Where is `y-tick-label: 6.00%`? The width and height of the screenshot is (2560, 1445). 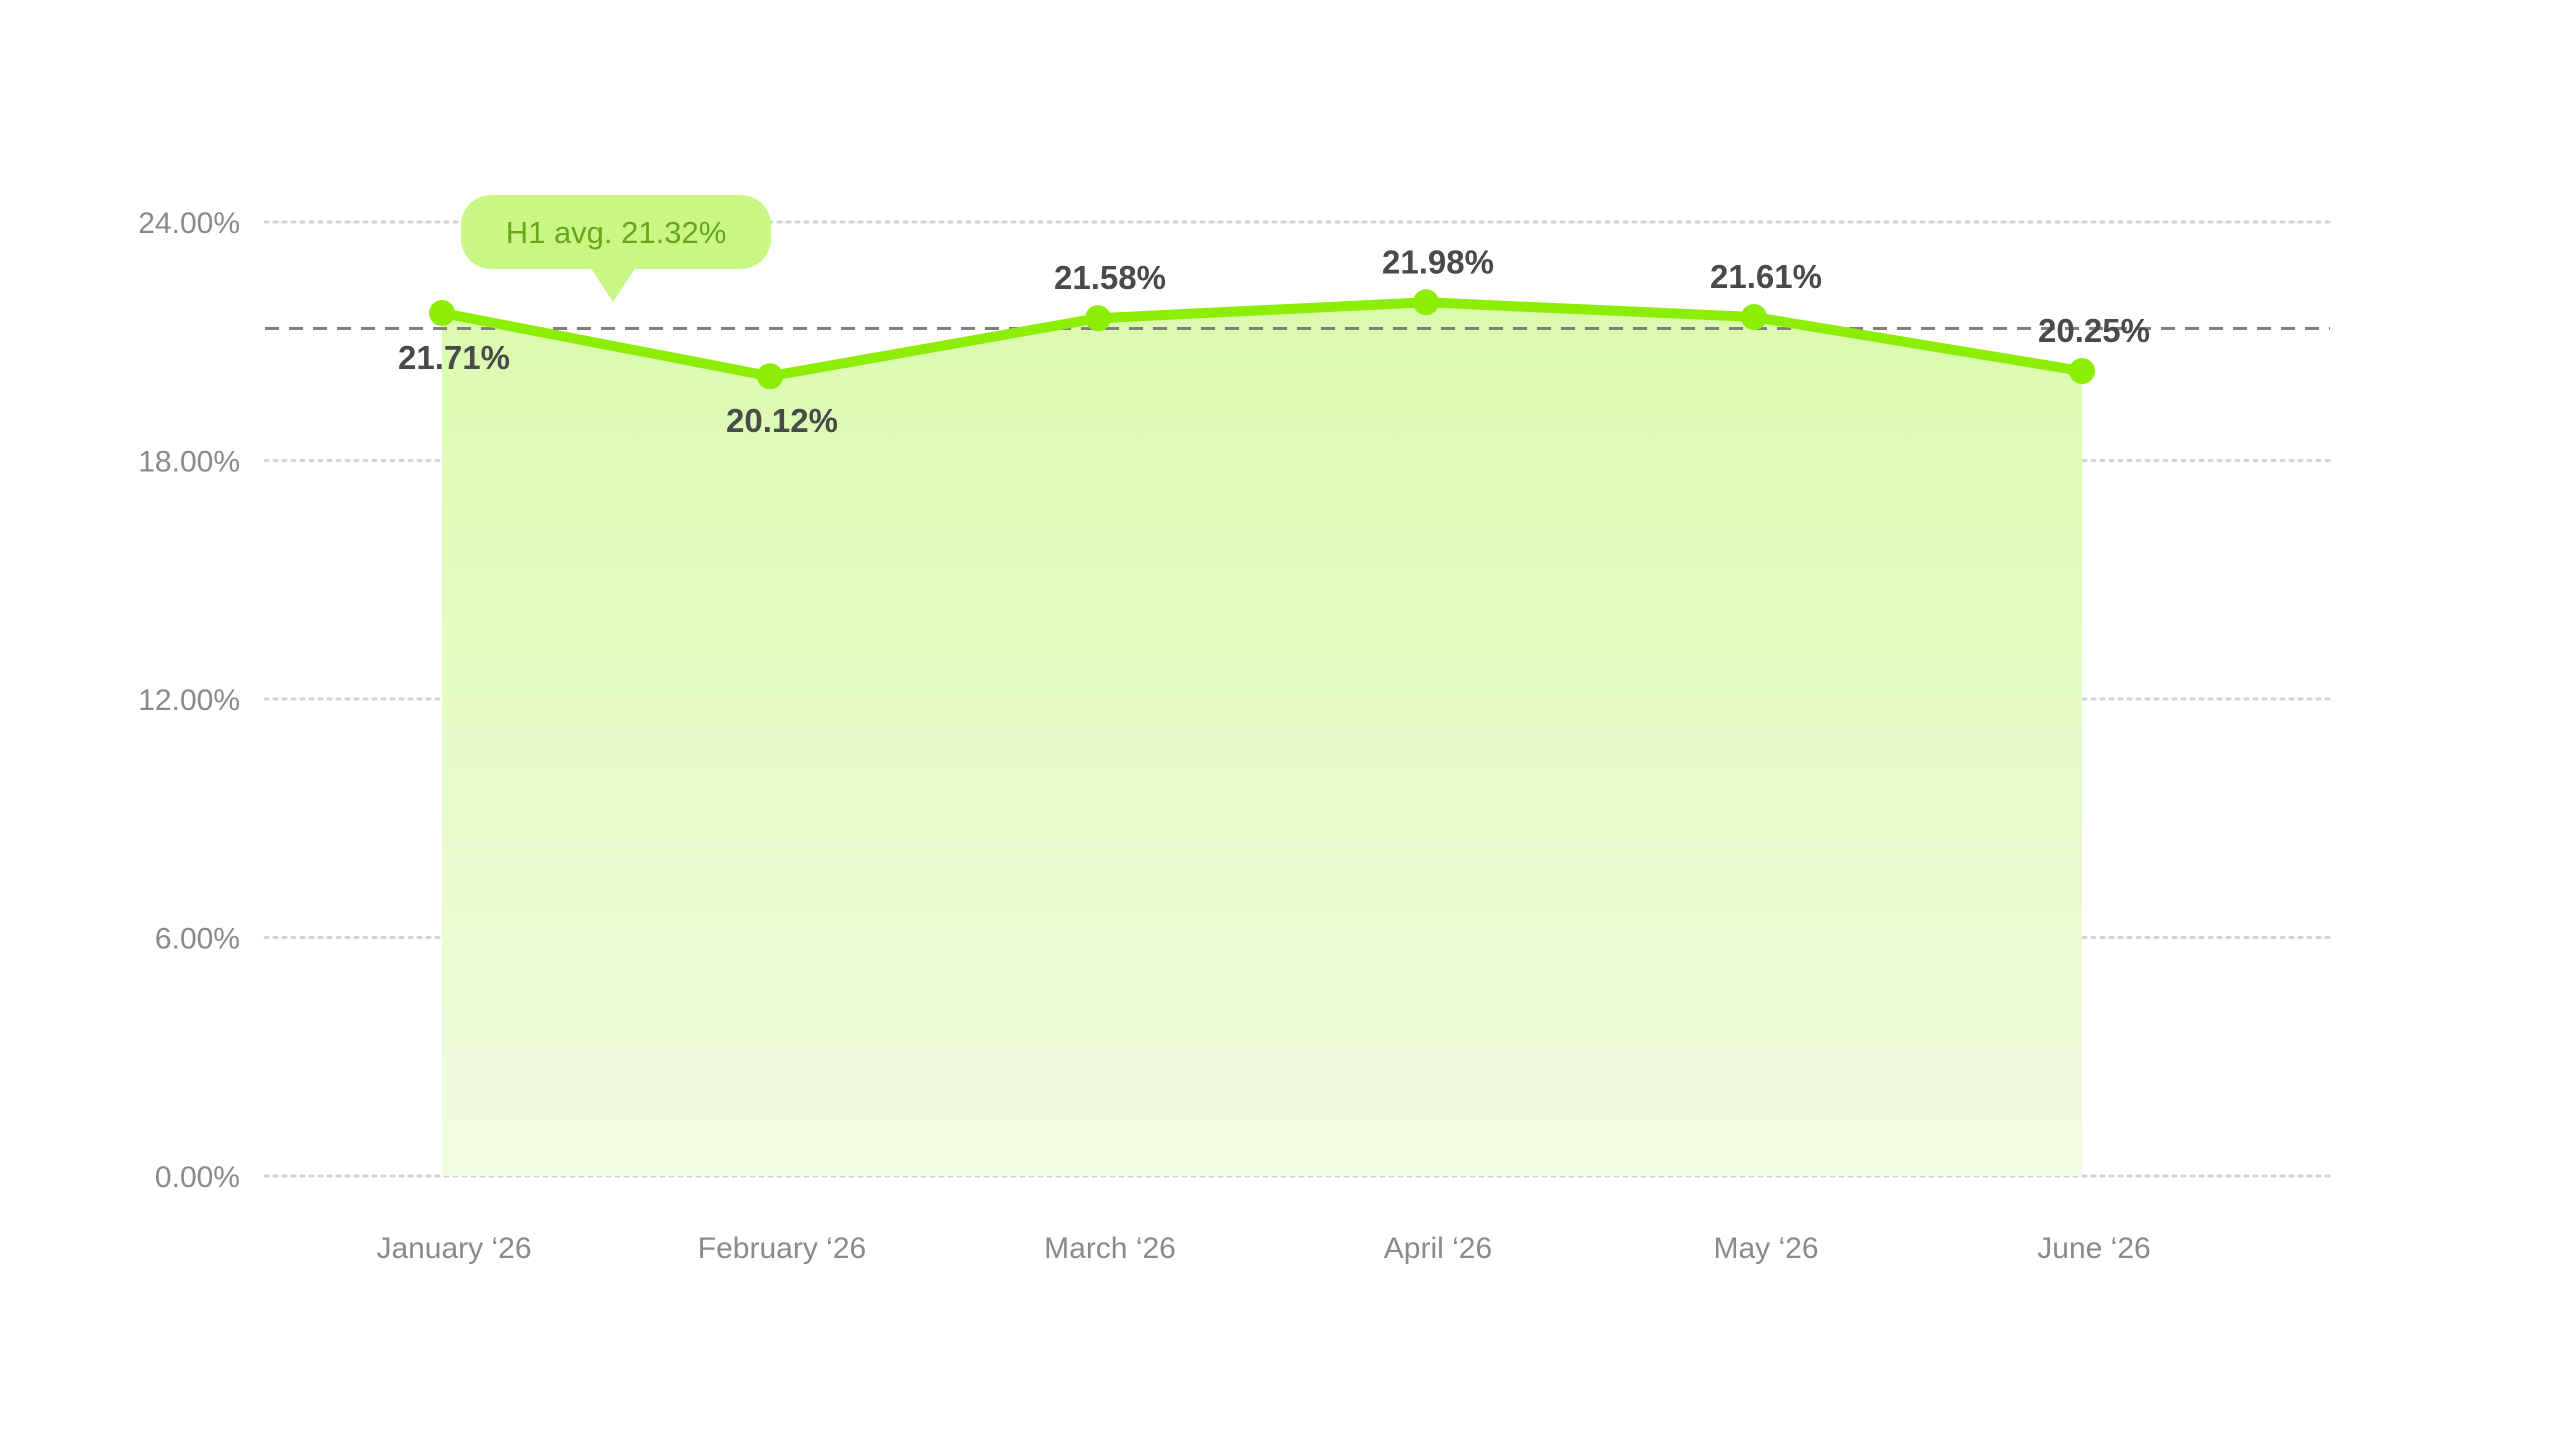
y-tick-label: 6.00% is located at coordinates (197, 939).